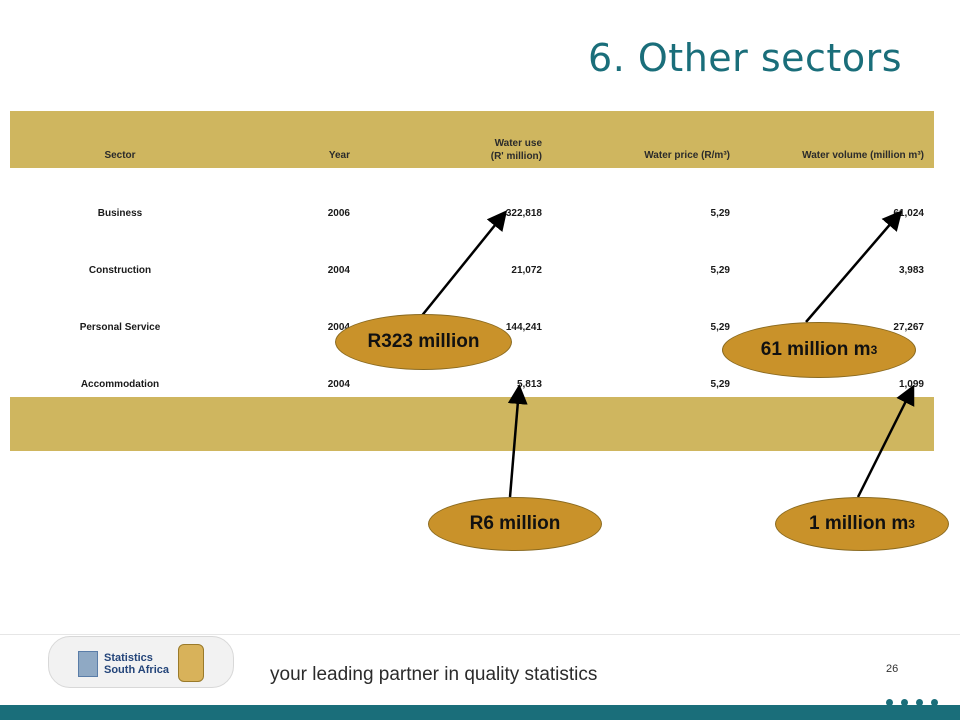  What do you see at coordinates (515, 524) in the screenshot?
I see `callout-r6-million: R6 million` at bounding box center [515, 524].